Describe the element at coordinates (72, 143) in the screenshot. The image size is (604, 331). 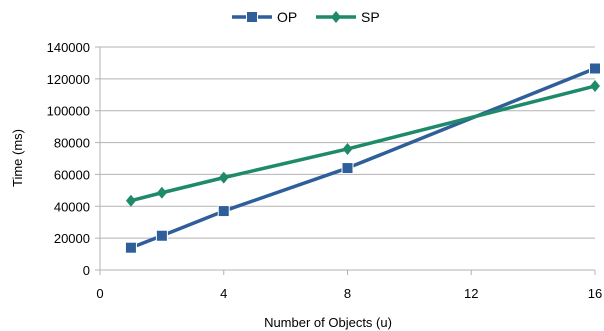
I see `y-tick-label: 80000` at that location.